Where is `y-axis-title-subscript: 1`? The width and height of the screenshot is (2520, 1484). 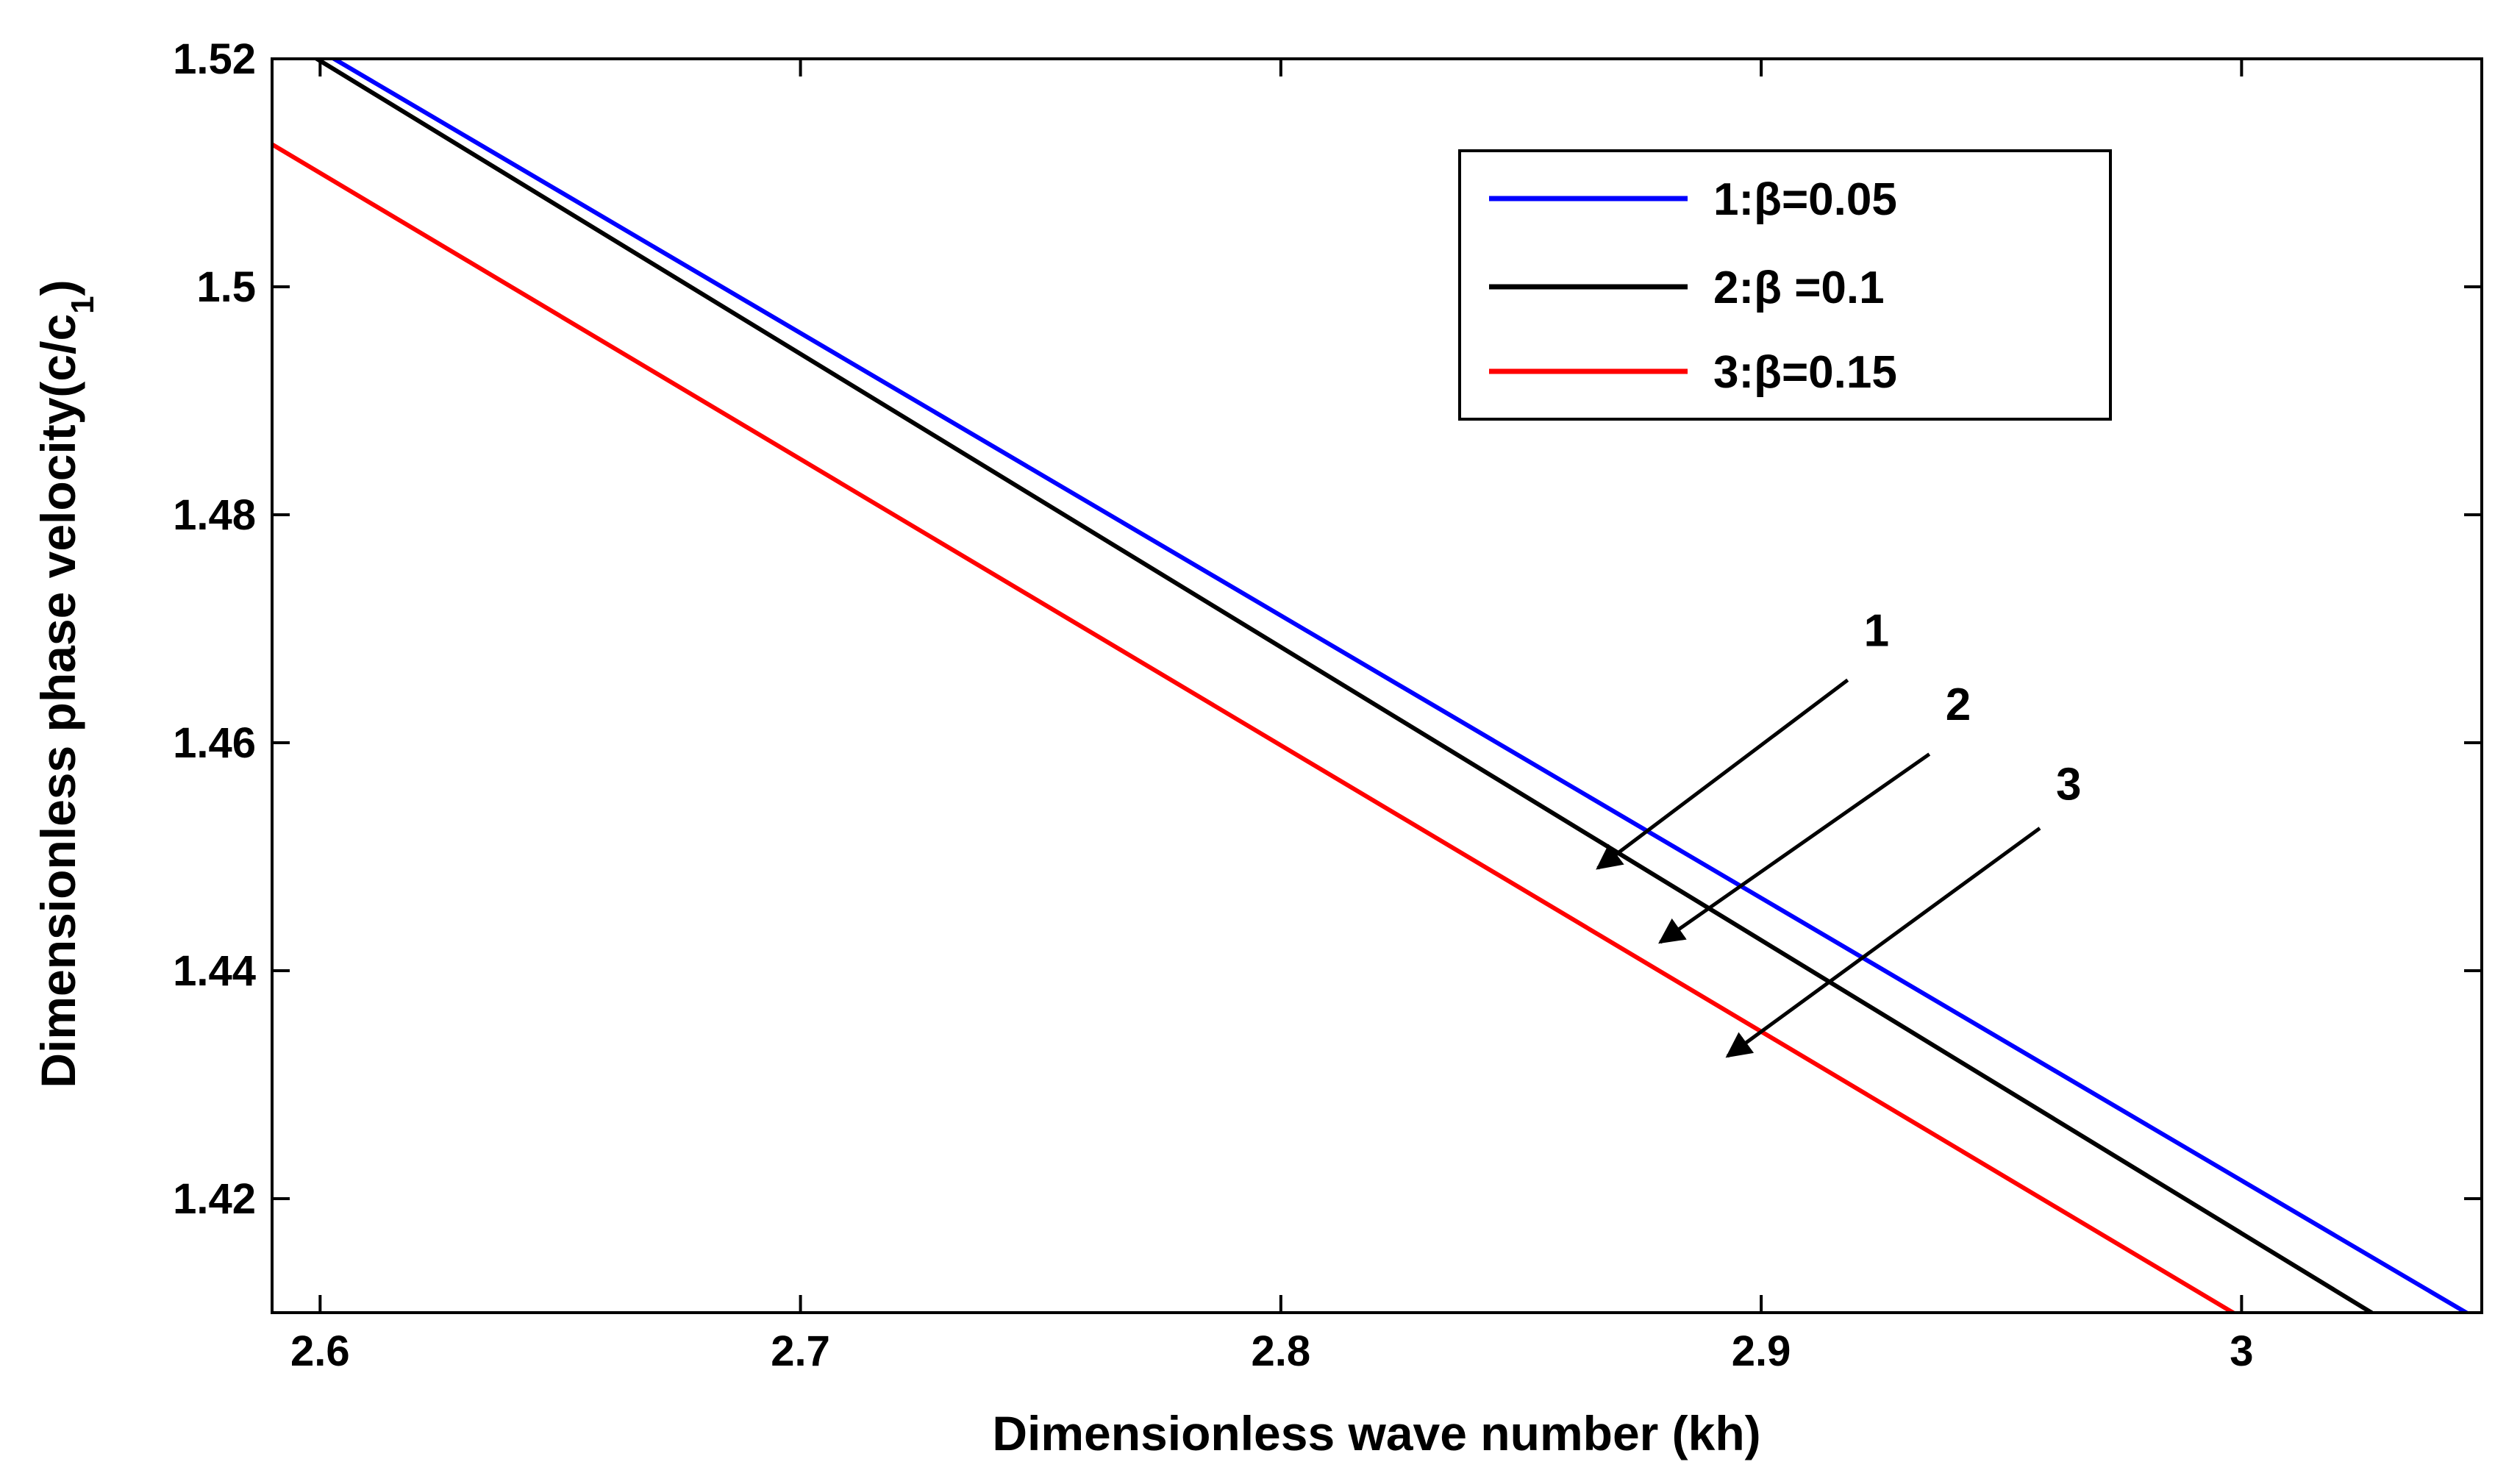 y-axis-title-subscript: 1 is located at coordinates (83, 304).